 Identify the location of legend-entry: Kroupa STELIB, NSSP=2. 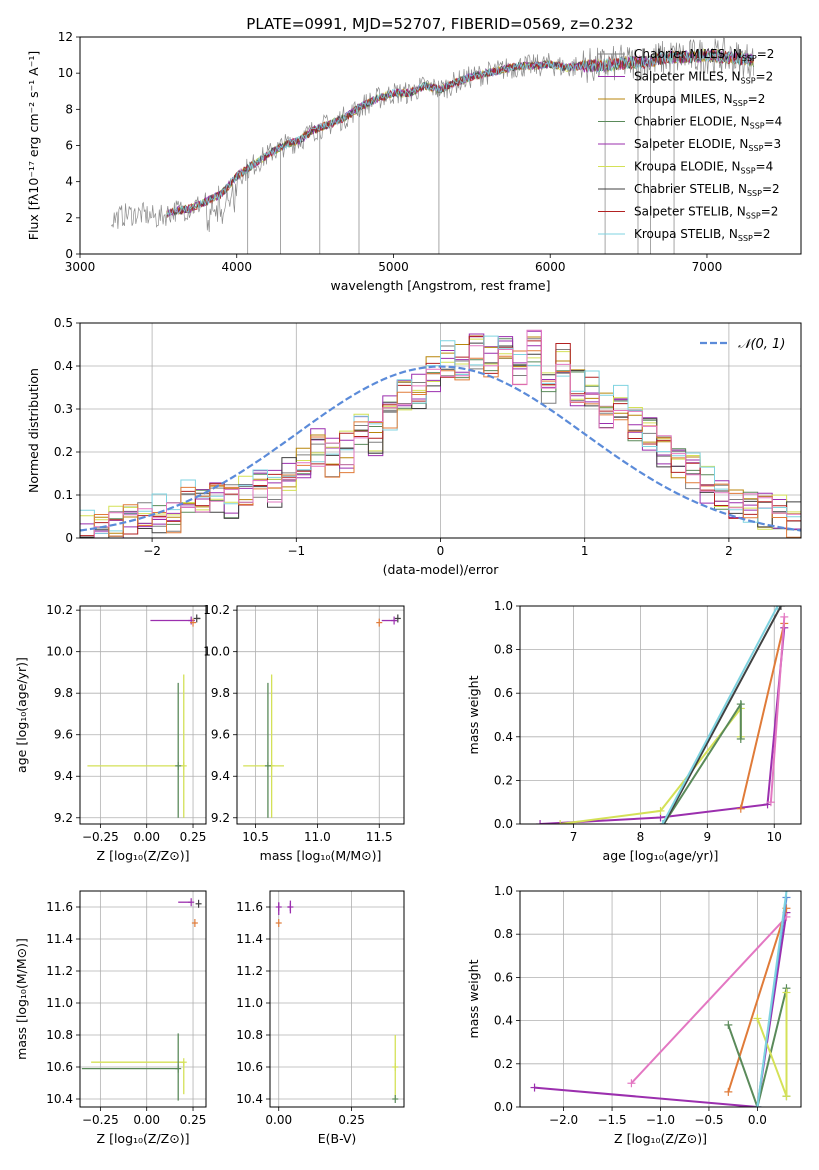
(702, 235).